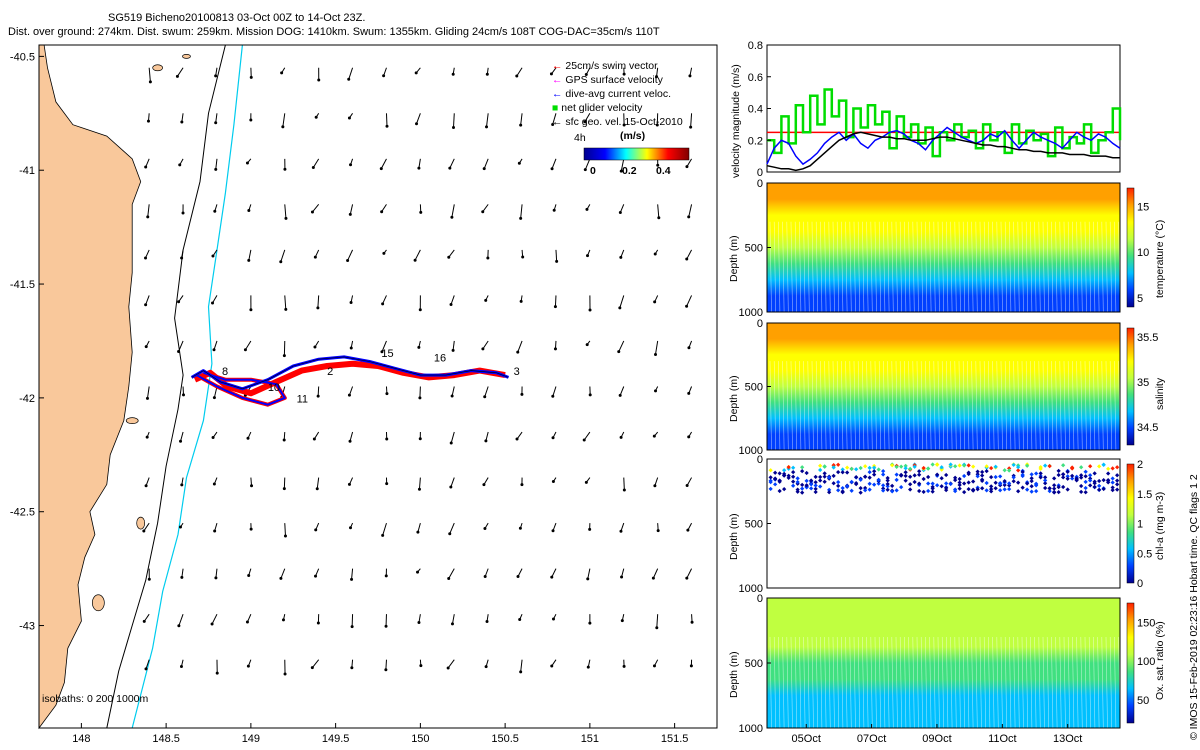  What do you see at coordinates (1144, 554) in the screenshot?
I see `chla-cbtick-label: 0.5` at bounding box center [1144, 554].